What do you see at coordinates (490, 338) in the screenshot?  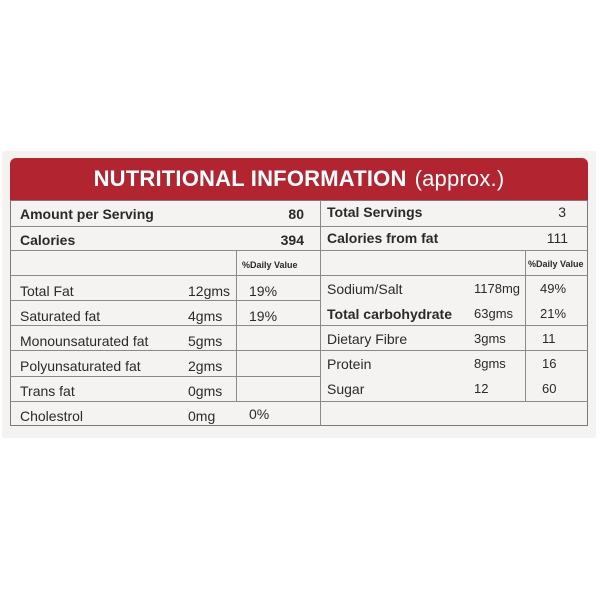 I see `nutrient-qty: 3gms` at bounding box center [490, 338].